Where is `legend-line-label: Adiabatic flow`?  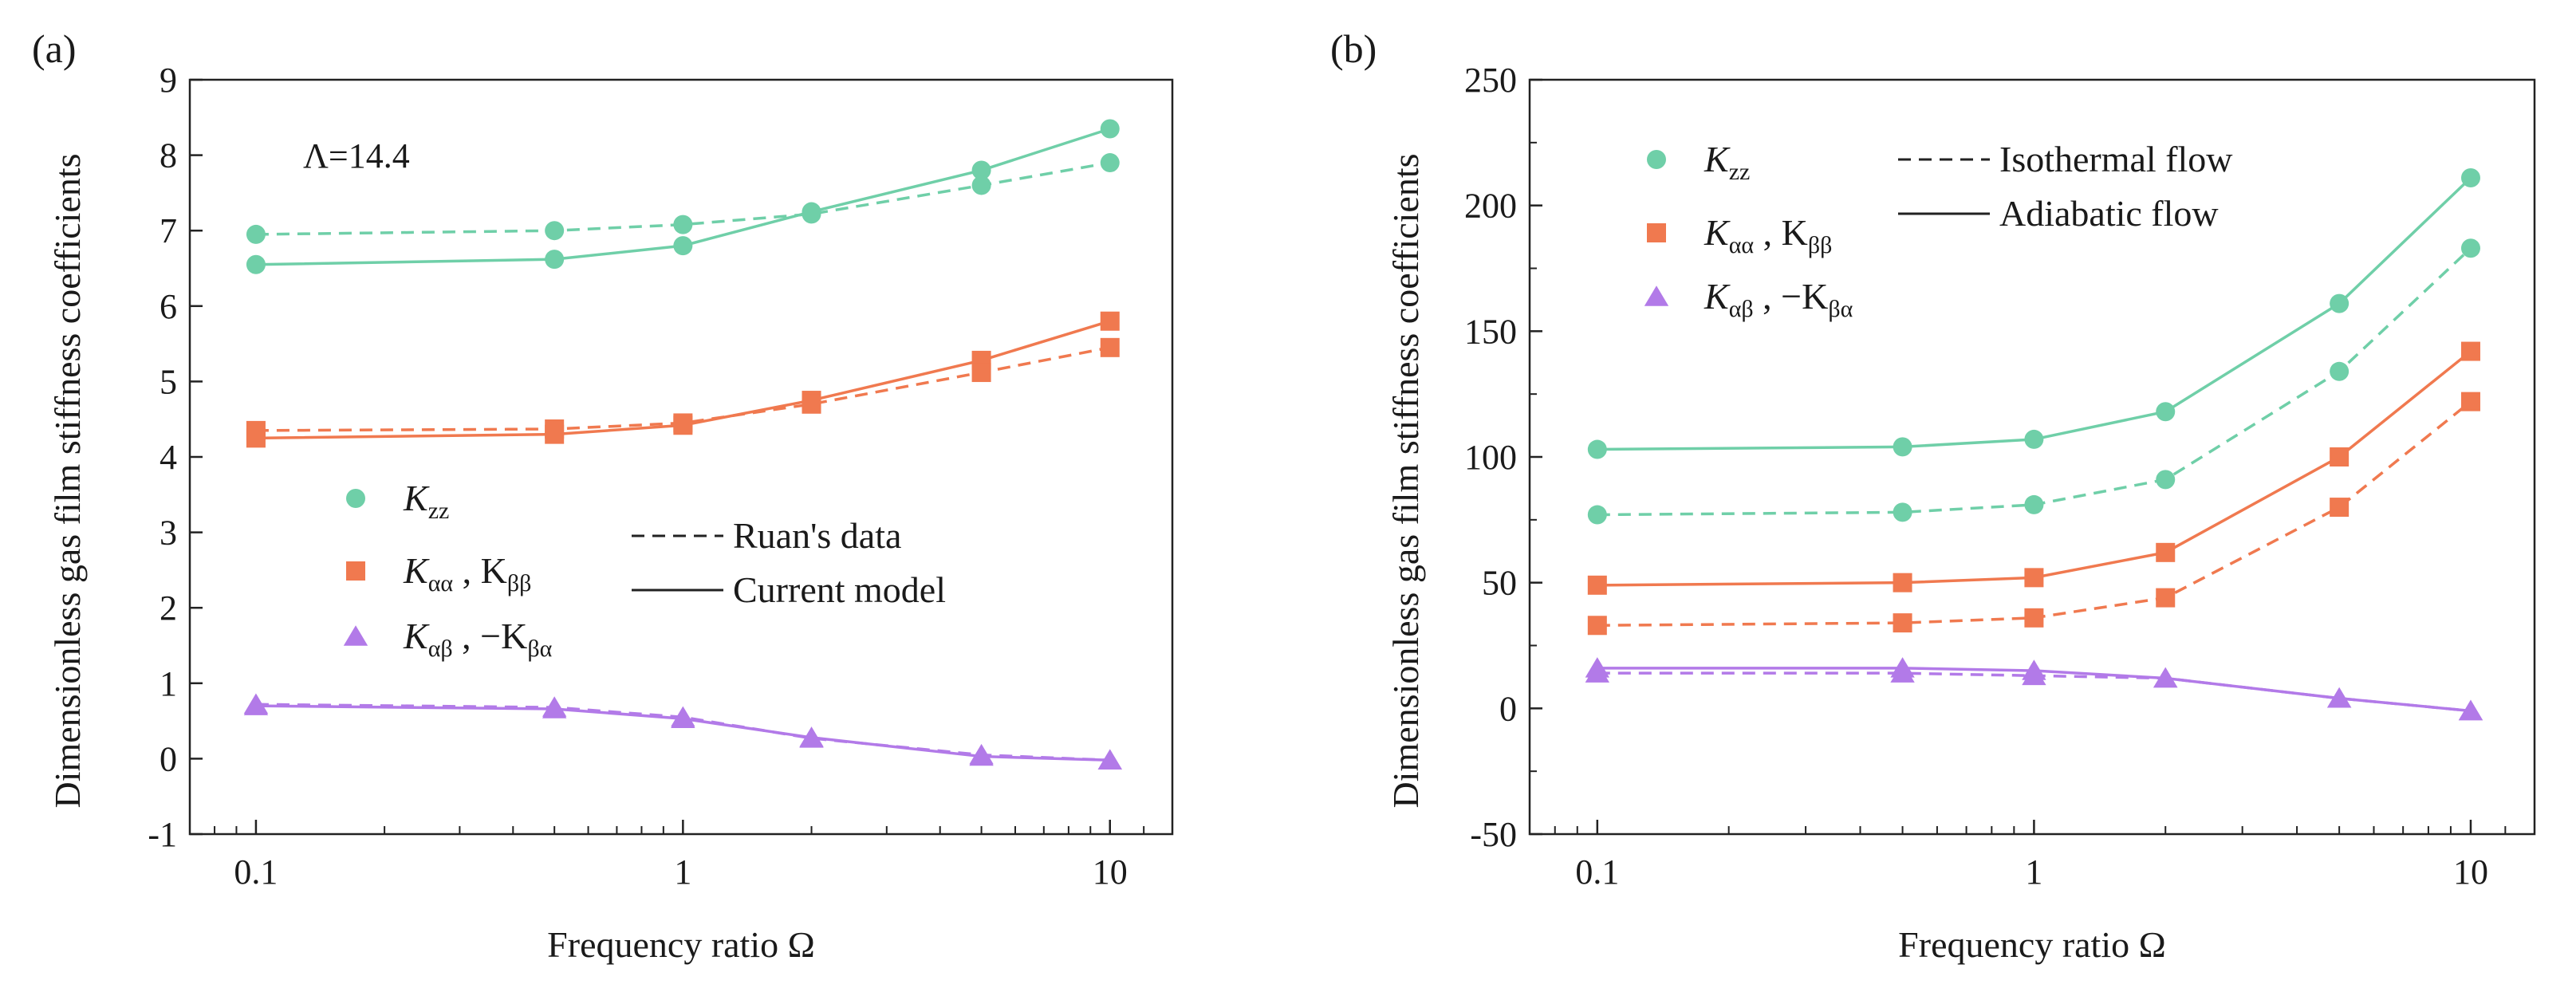
legend-line-label: Adiabatic flow is located at coordinates (2109, 214).